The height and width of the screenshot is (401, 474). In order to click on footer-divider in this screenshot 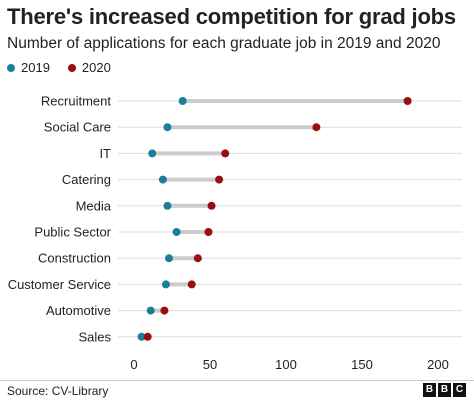, I will do `click(237, 380)`.